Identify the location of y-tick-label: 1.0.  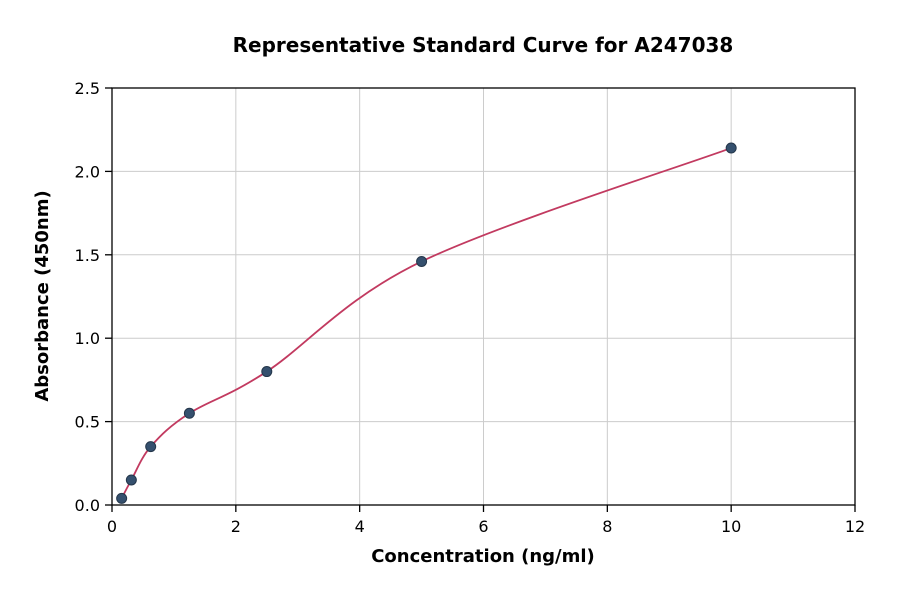
(87, 338).